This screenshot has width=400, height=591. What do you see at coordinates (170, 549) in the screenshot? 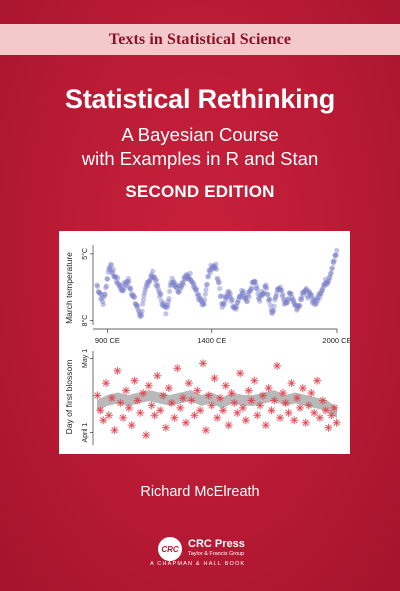
I see `crc-logo-icon: CRC` at bounding box center [170, 549].